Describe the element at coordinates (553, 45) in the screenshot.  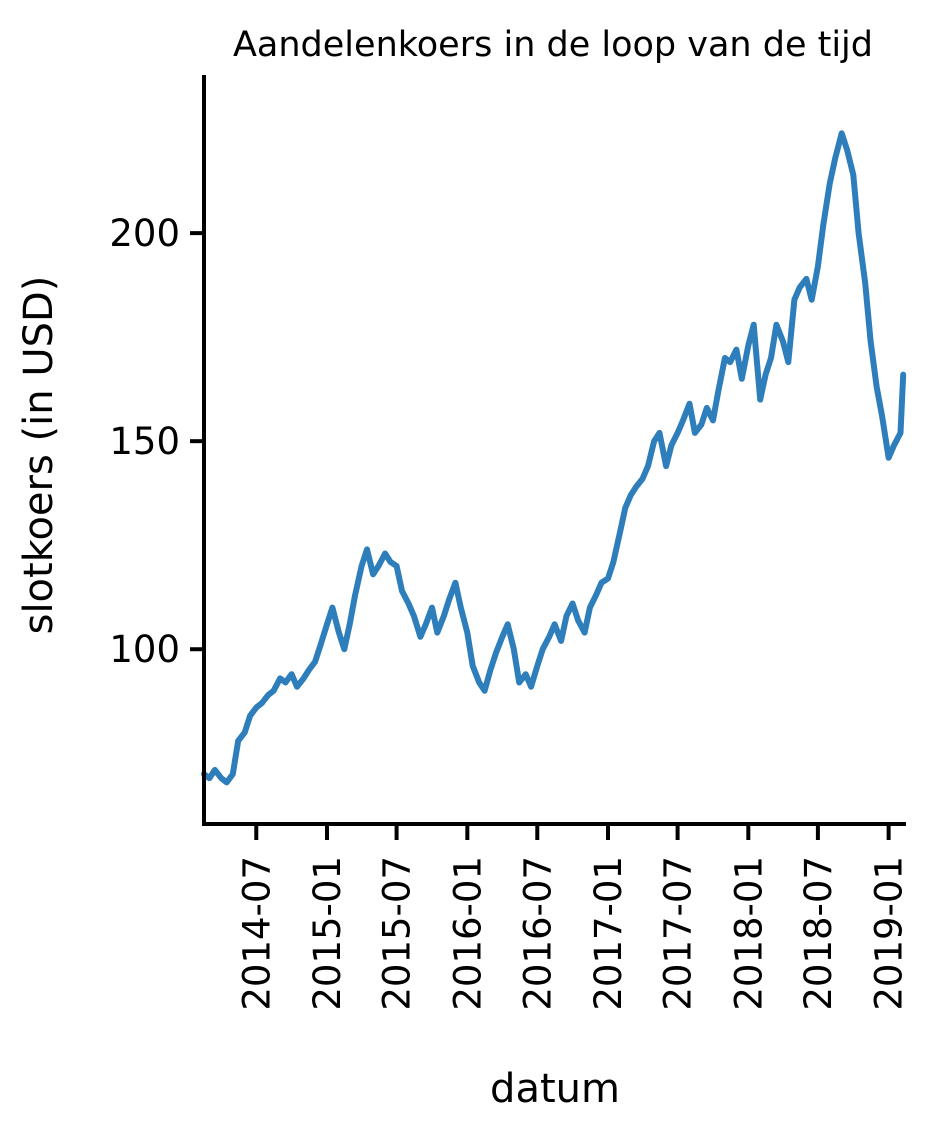
I see `chart-title: Aandelenkoers in de loop van de tijd` at that location.